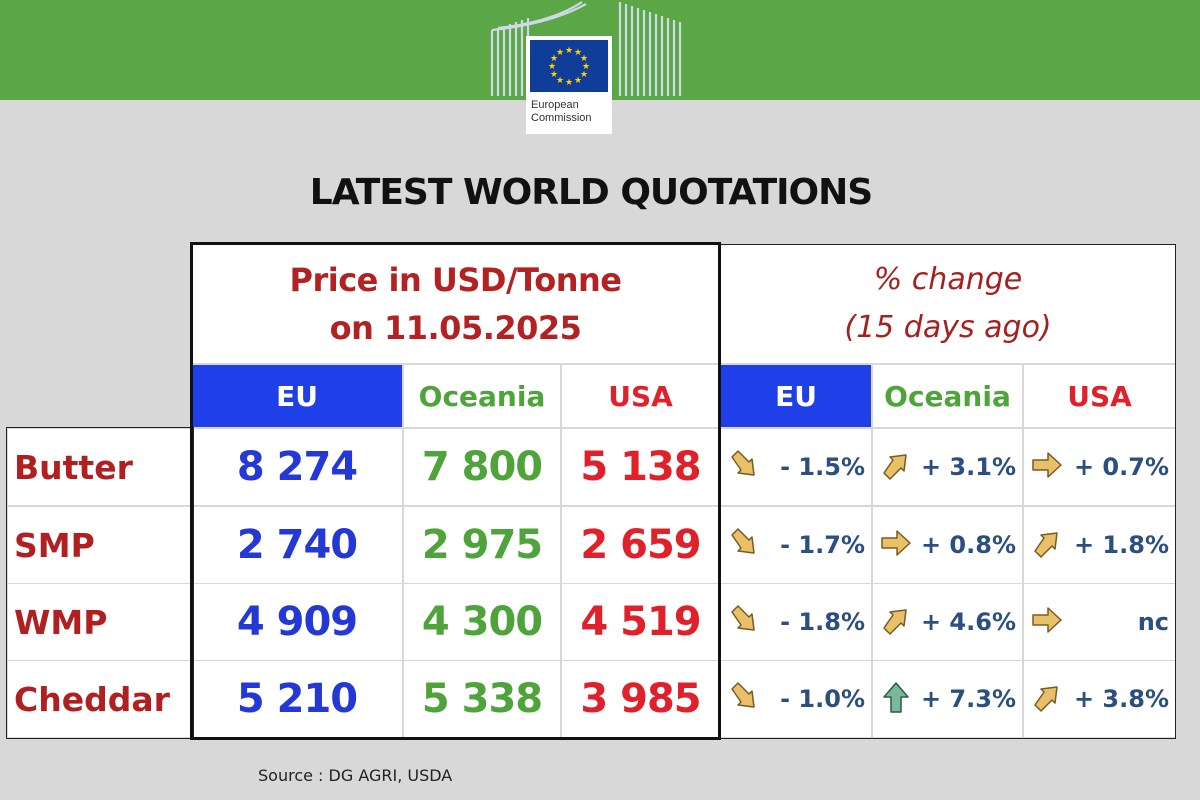  Describe the element at coordinates (482, 396) in the screenshot. I see `price-col-oceania-header: Oceania` at that location.